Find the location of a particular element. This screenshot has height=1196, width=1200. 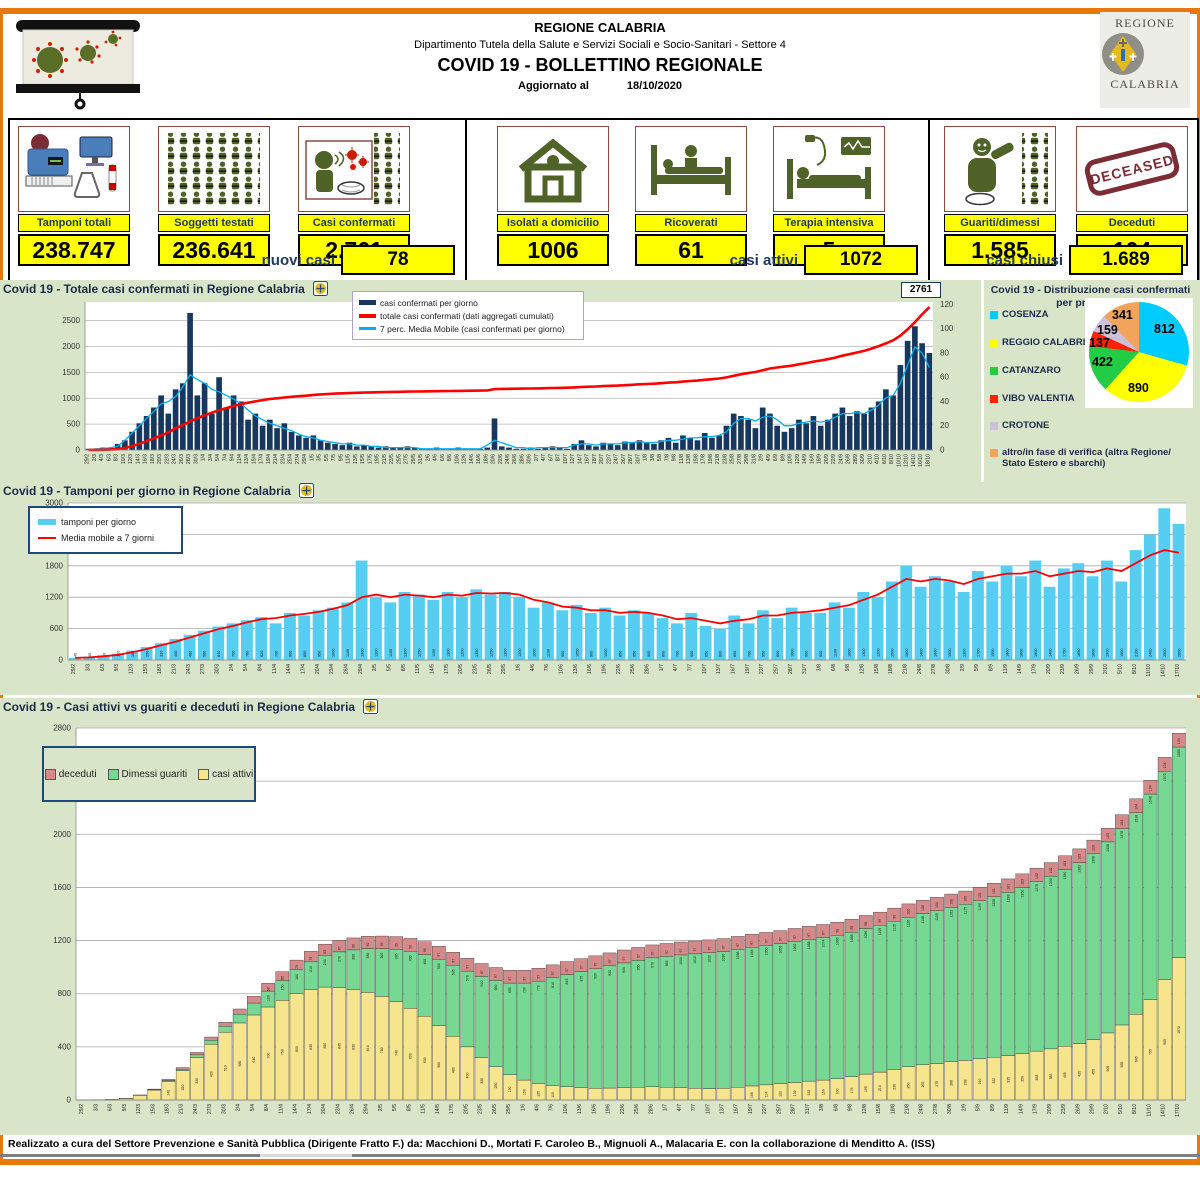

svg-text: 25/4 is located at coordinates (291, 459).